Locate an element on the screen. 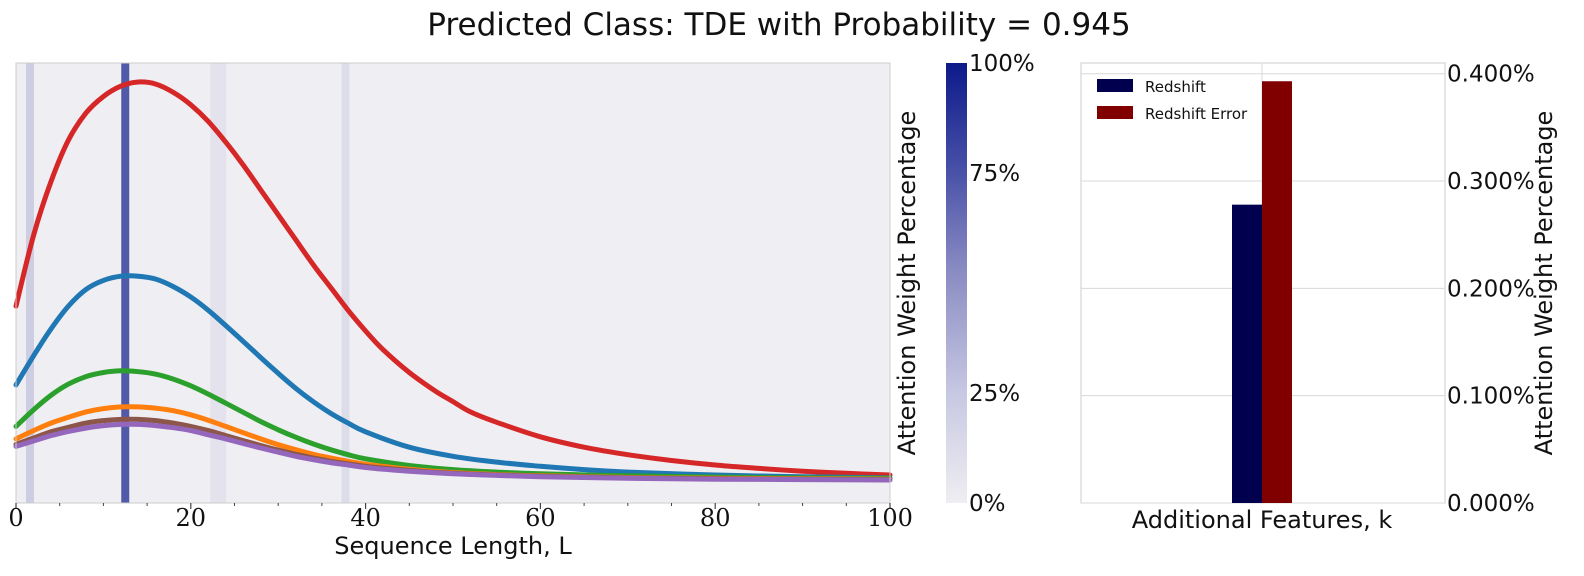  y-tick-label: 0.200% is located at coordinates (1491, 289).